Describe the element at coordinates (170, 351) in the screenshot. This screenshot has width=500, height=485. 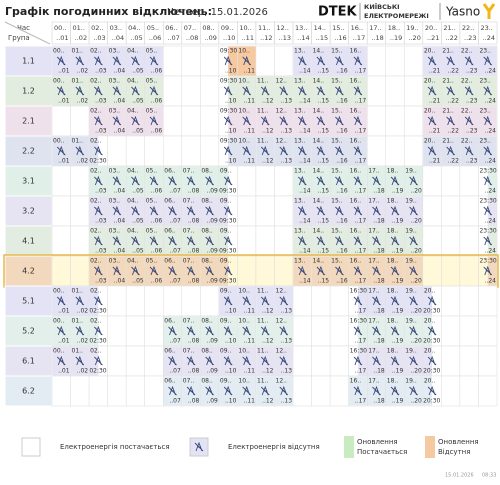
I see `cell-from: 06..` at that location.